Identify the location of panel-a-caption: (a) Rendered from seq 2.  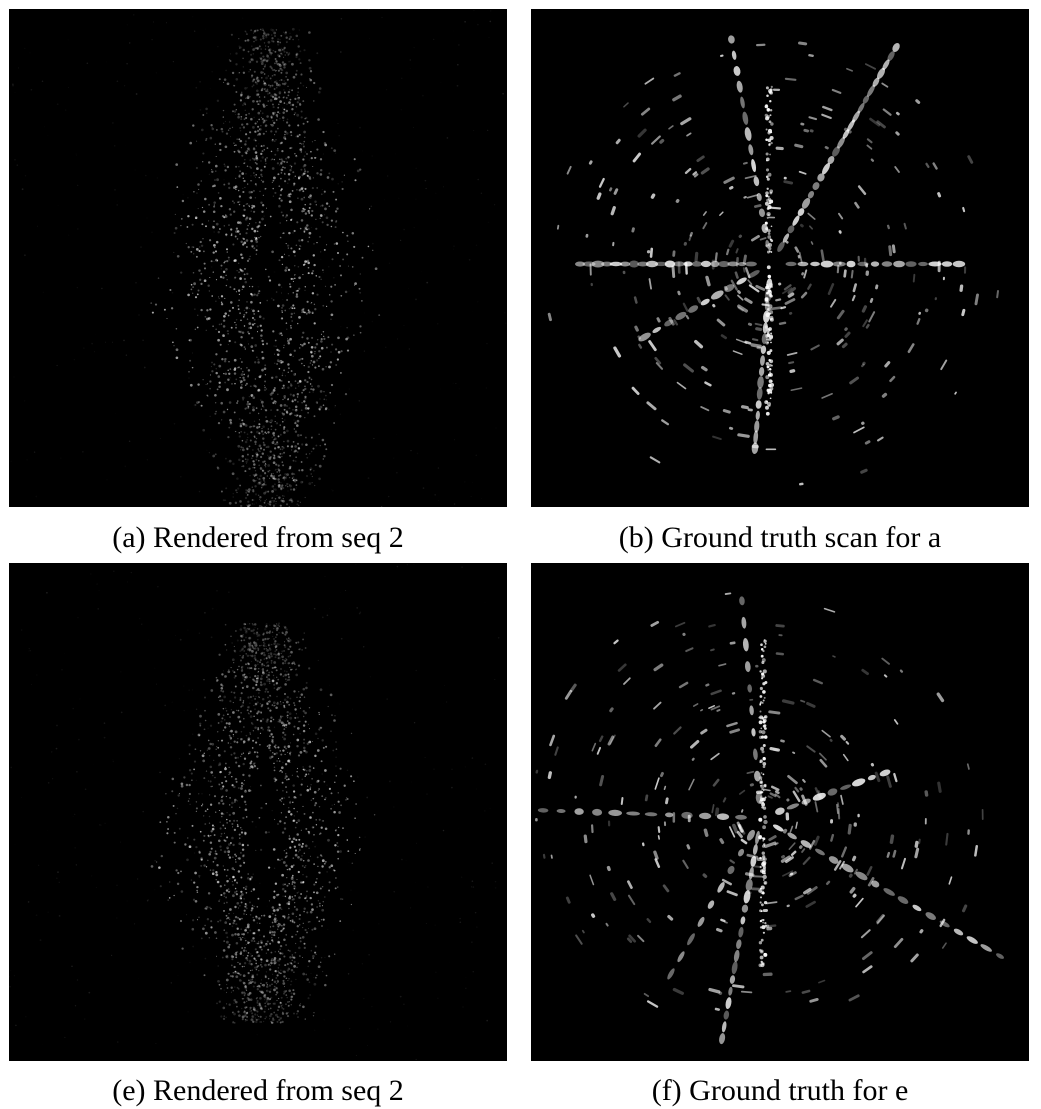
(258, 537).